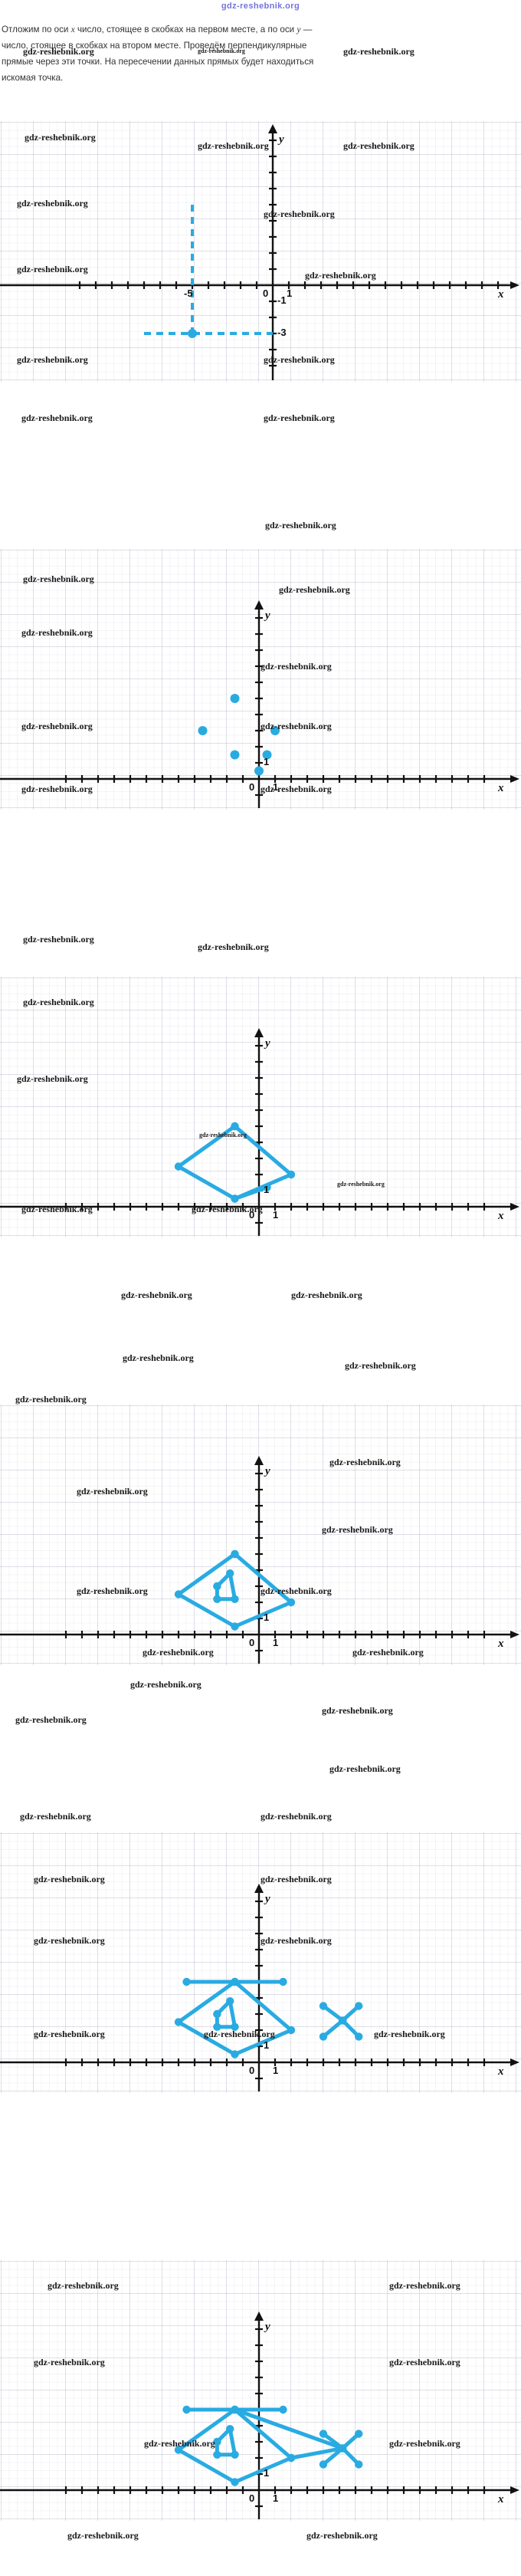  I want to click on coordinate-plane-2: y x 0 1 1, so click(260, 680).